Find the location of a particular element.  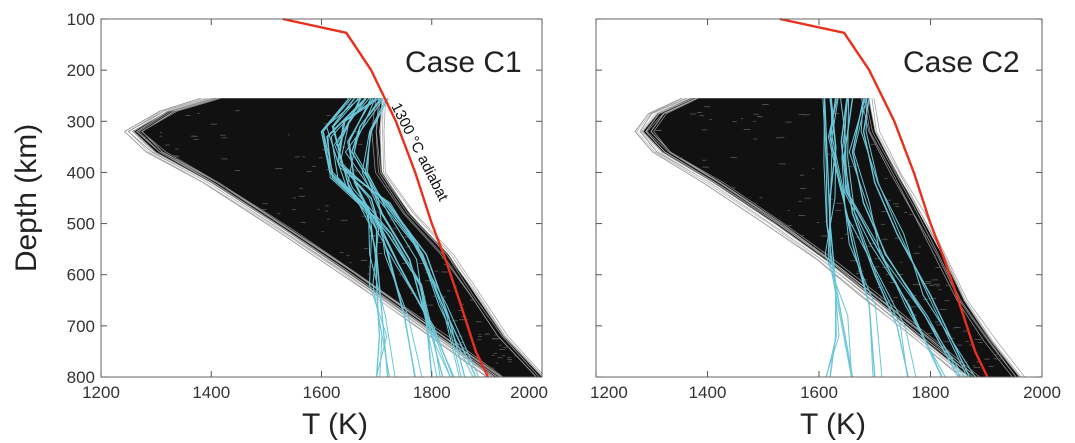

x-tick-label: 2000 is located at coordinates (1042, 392).